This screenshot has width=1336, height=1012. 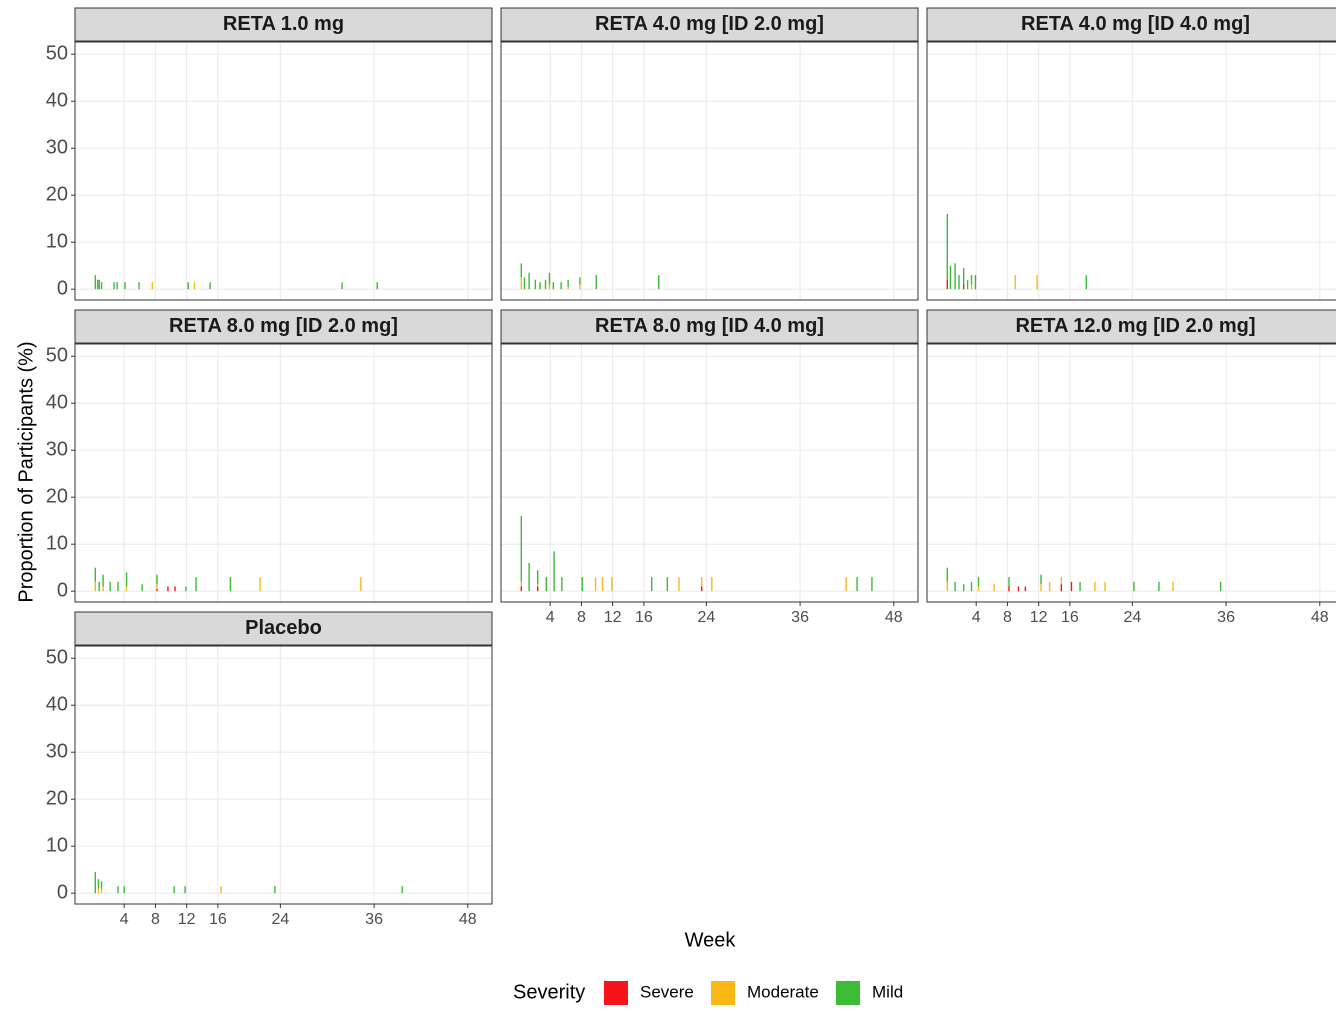 I want to click on legend-label: Severe, so click(x=667, y=991).